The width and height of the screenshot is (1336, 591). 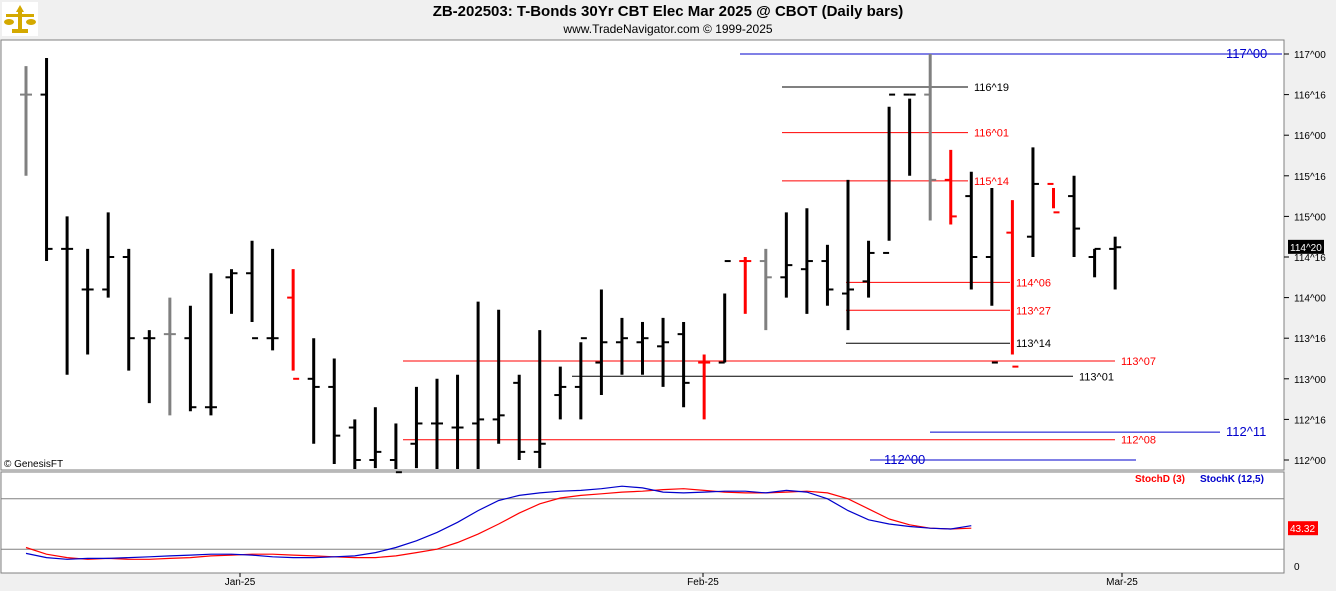 What do you see at coordinates (991, 88) in the screenshot?
I see `price-level-label: 116^19` at bounding box center [991, 88].